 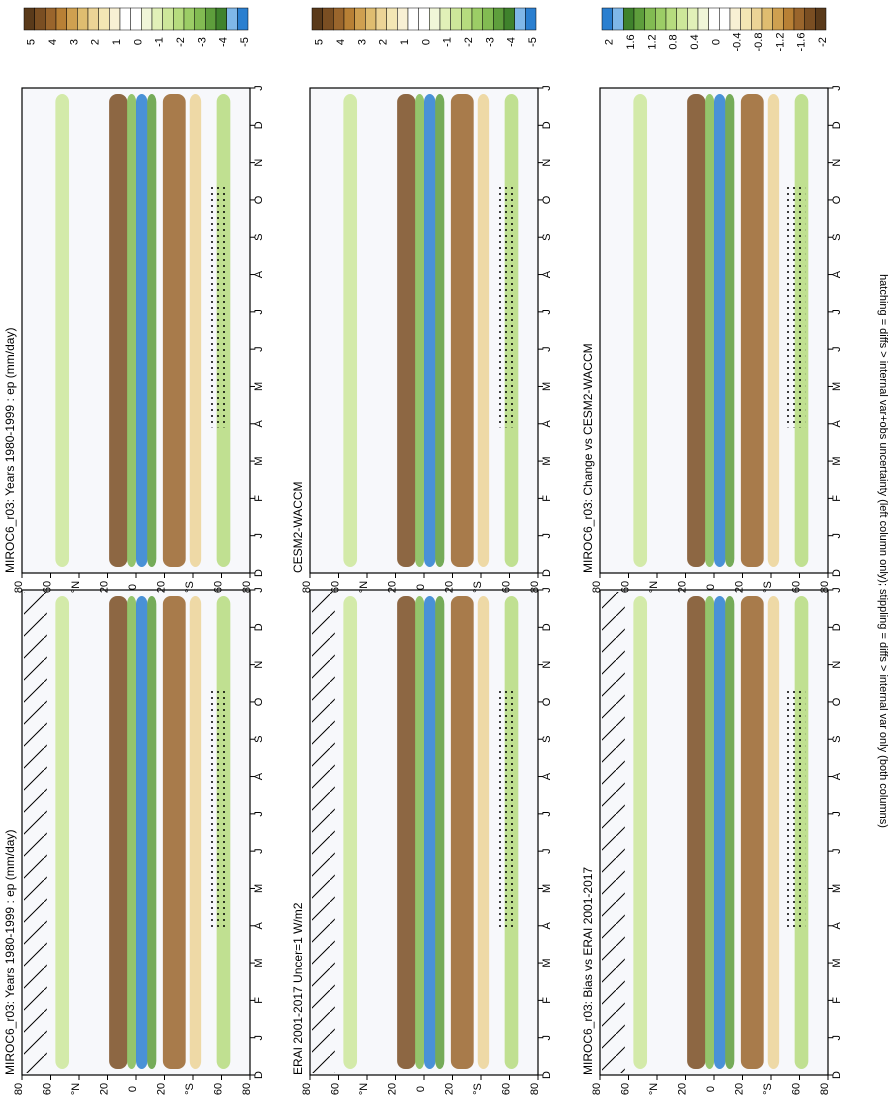 What do you see at coordinates (738, 42) in the screenshot?
I see `colorbar-label: -0.4` at bounding box center [738, 42].